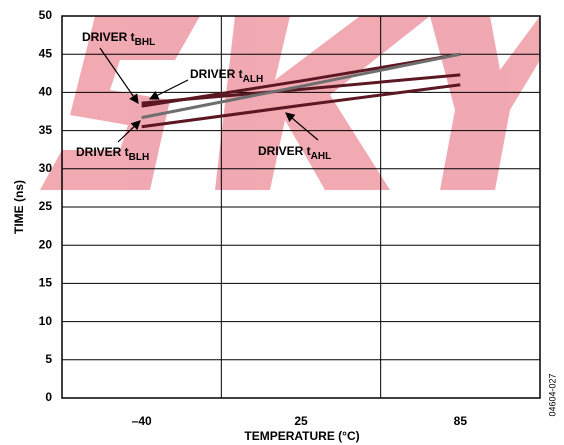 The image size is (564, 445). I want to click on annotation: DRIVER tBHL, so click(118, 38).